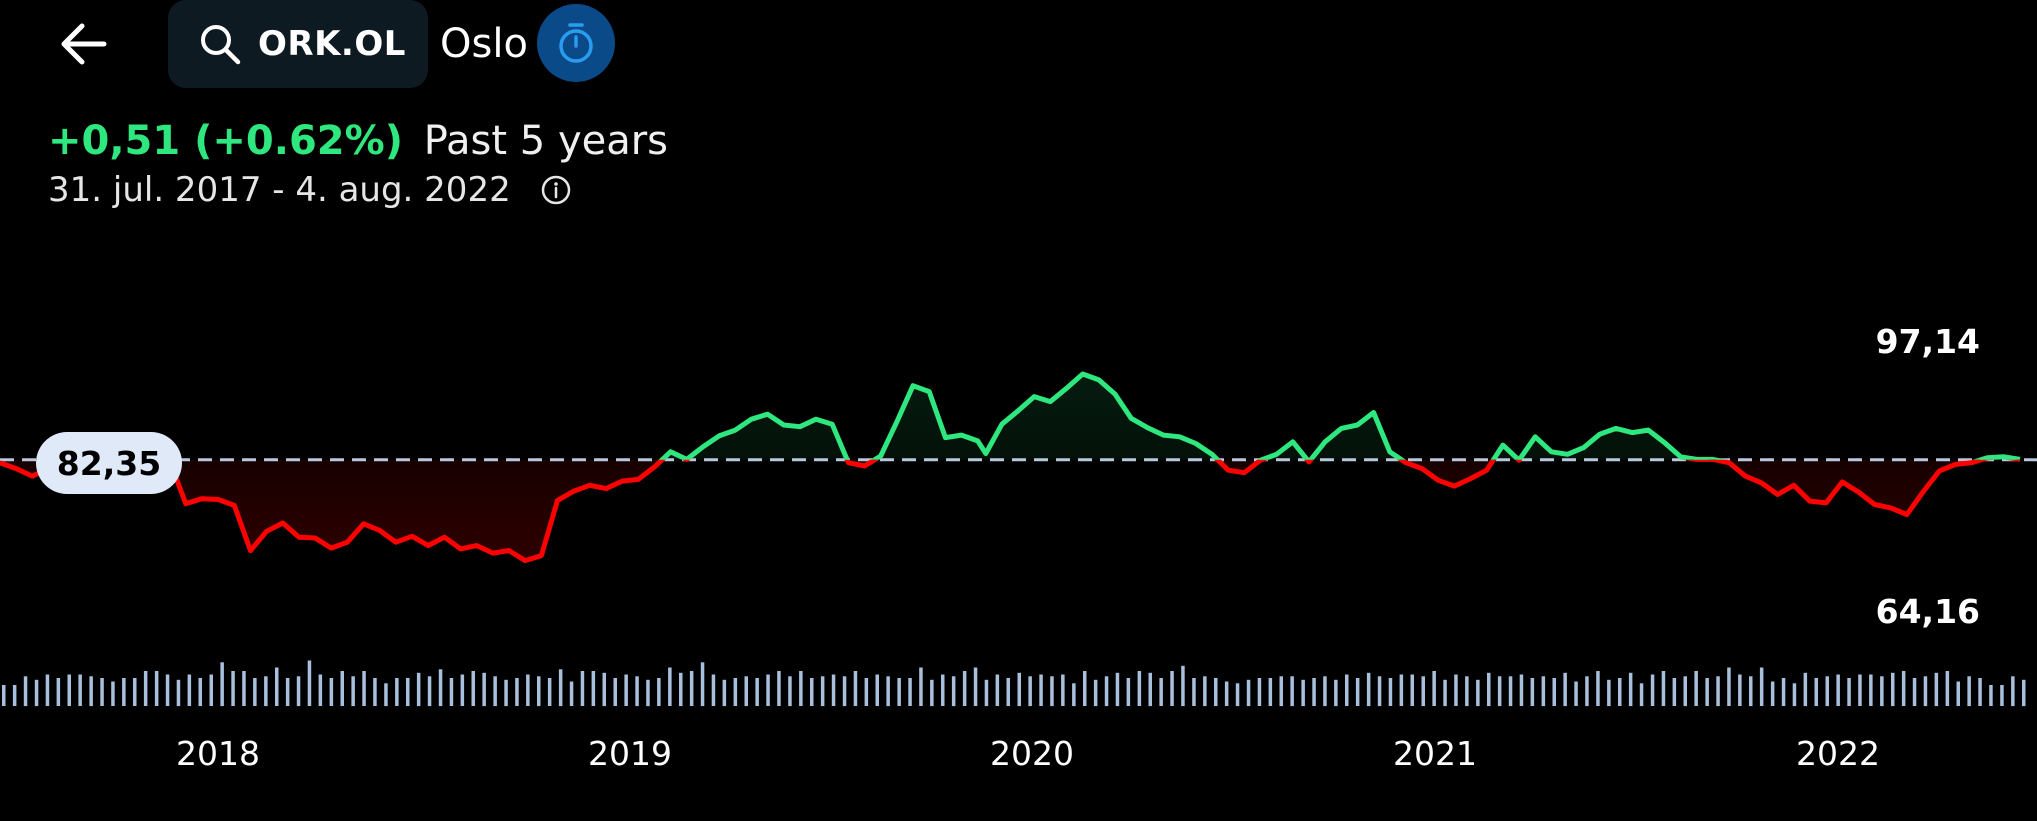 This screenshot has width=2037, height=821. What do you see at coordinates (630, 753) in the screenshot?
I see `x-tick-2019: 2019` at bounding box center [630, 753].